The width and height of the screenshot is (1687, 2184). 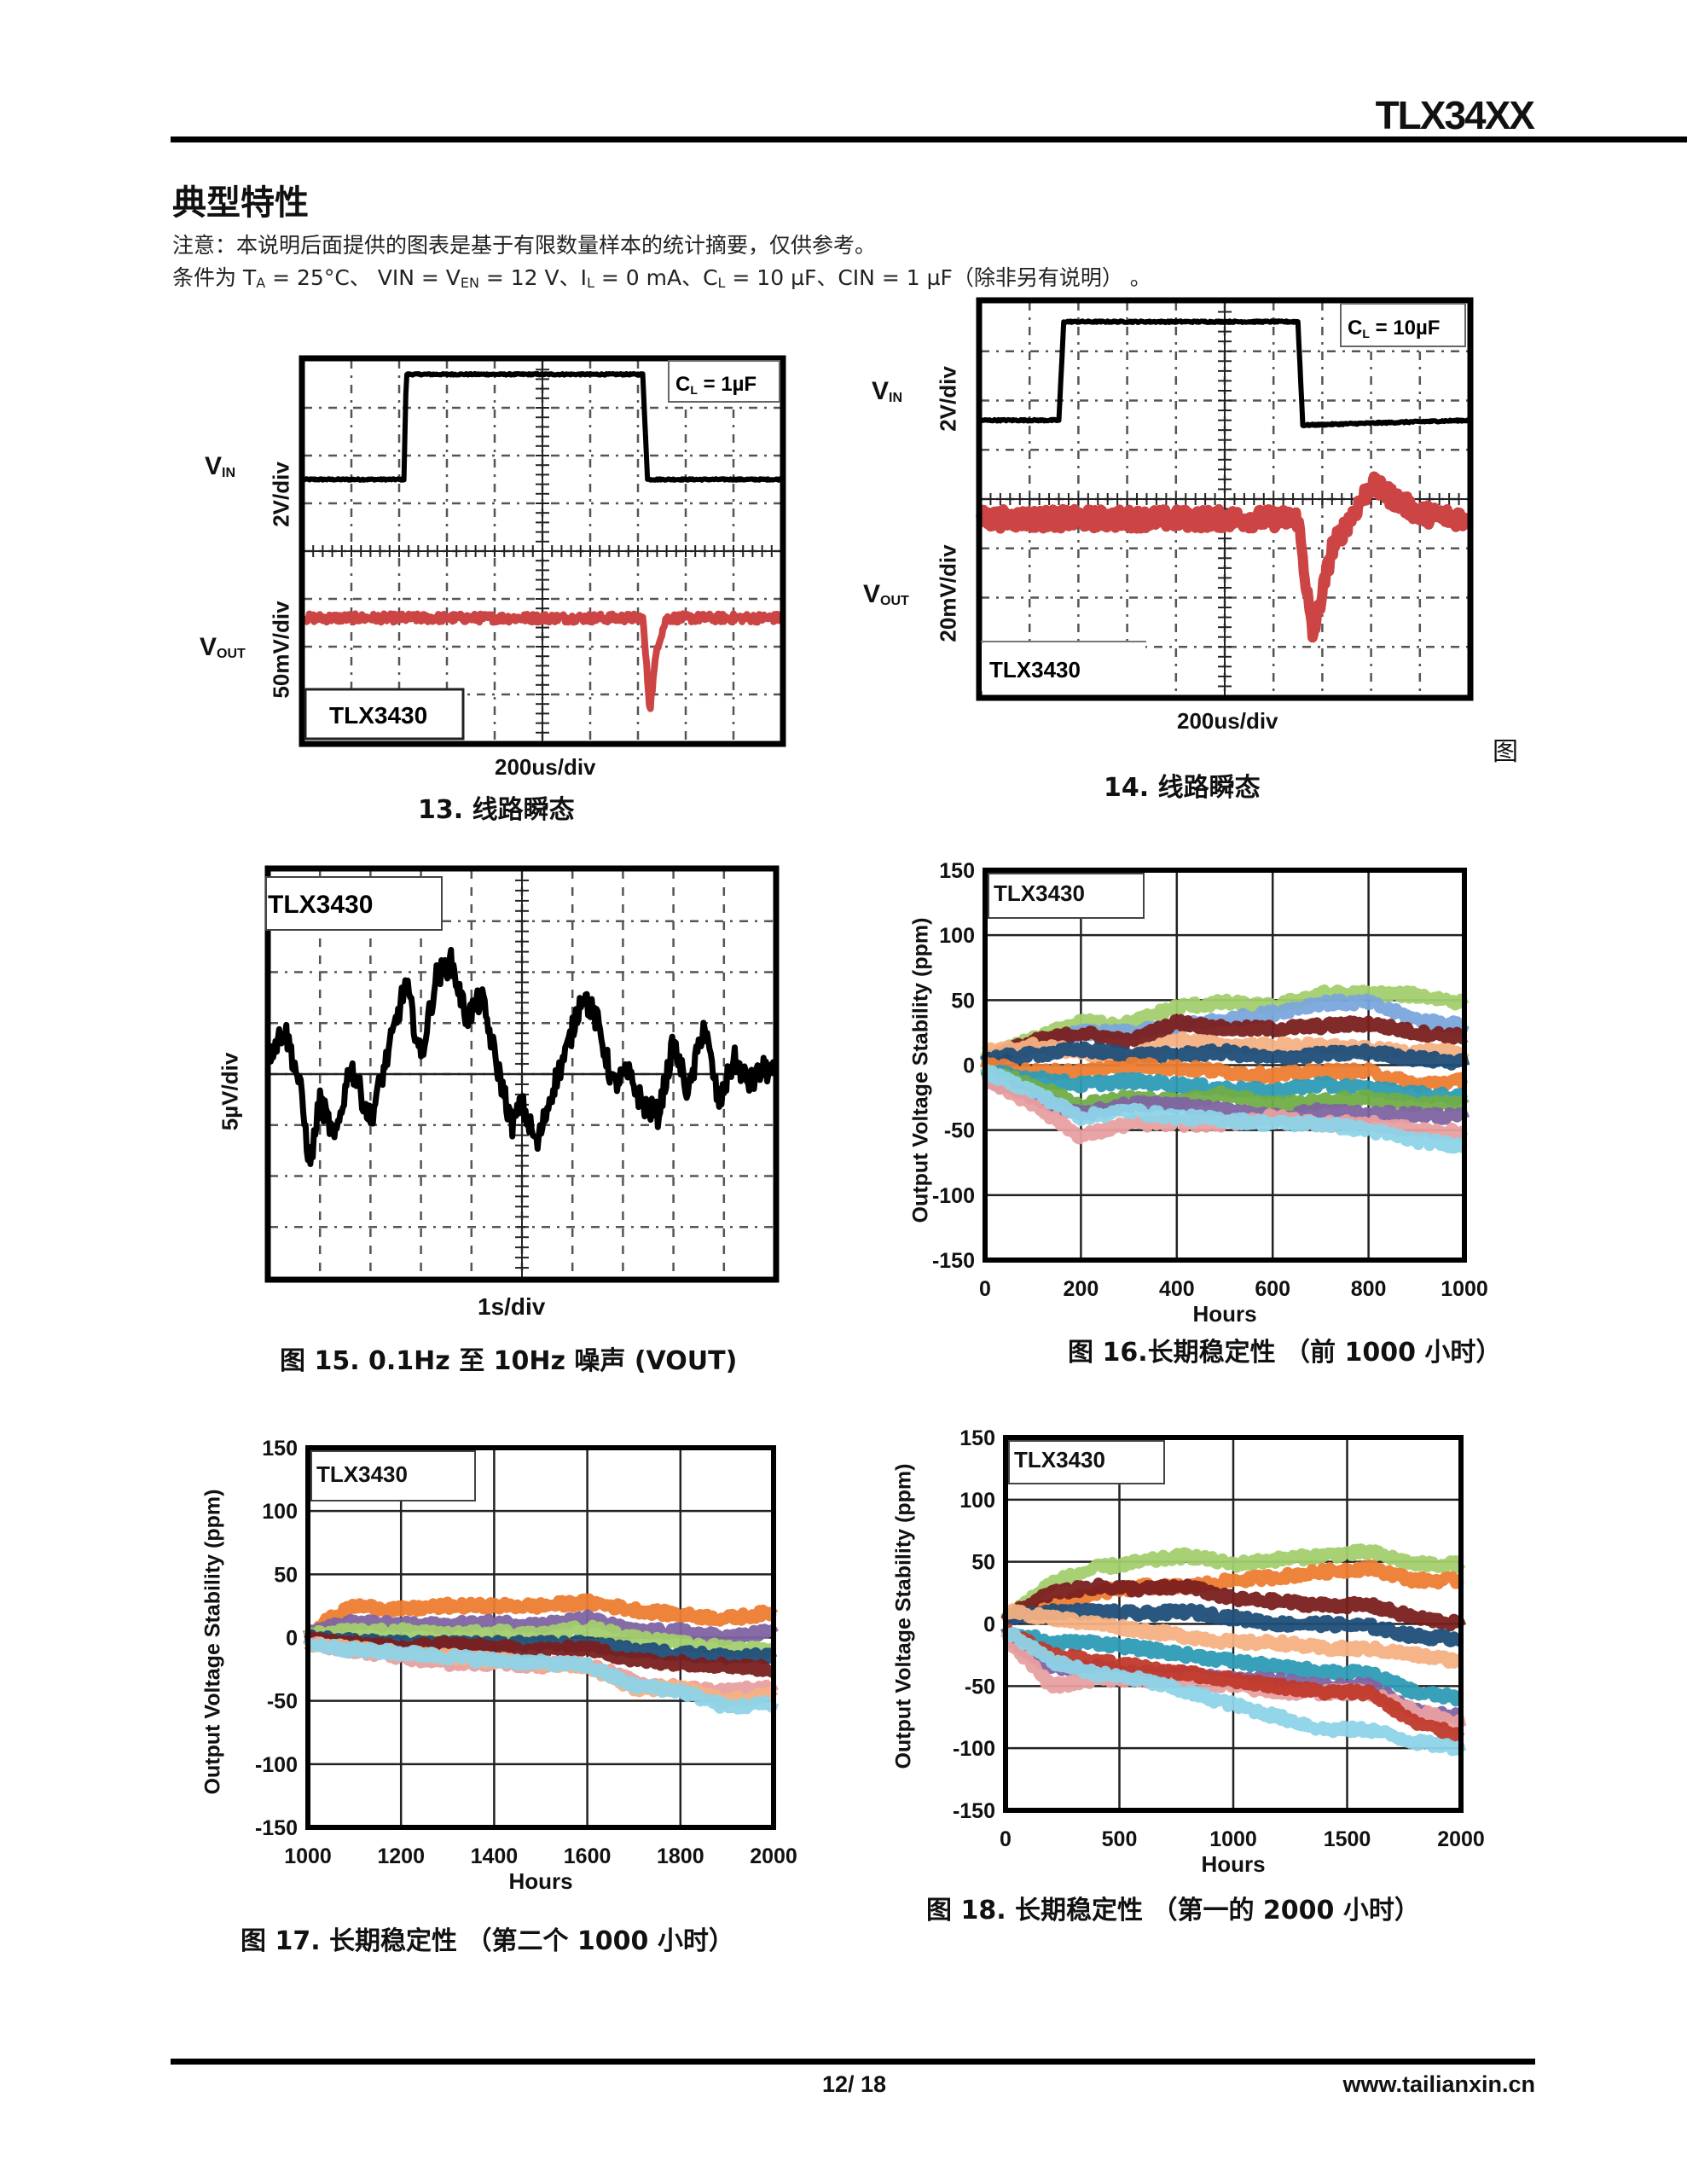 What do you see at coordinates (854, 2084) in the screenshot?
I see `page-number: 12/ 18` at bounding box center [854, 2084].